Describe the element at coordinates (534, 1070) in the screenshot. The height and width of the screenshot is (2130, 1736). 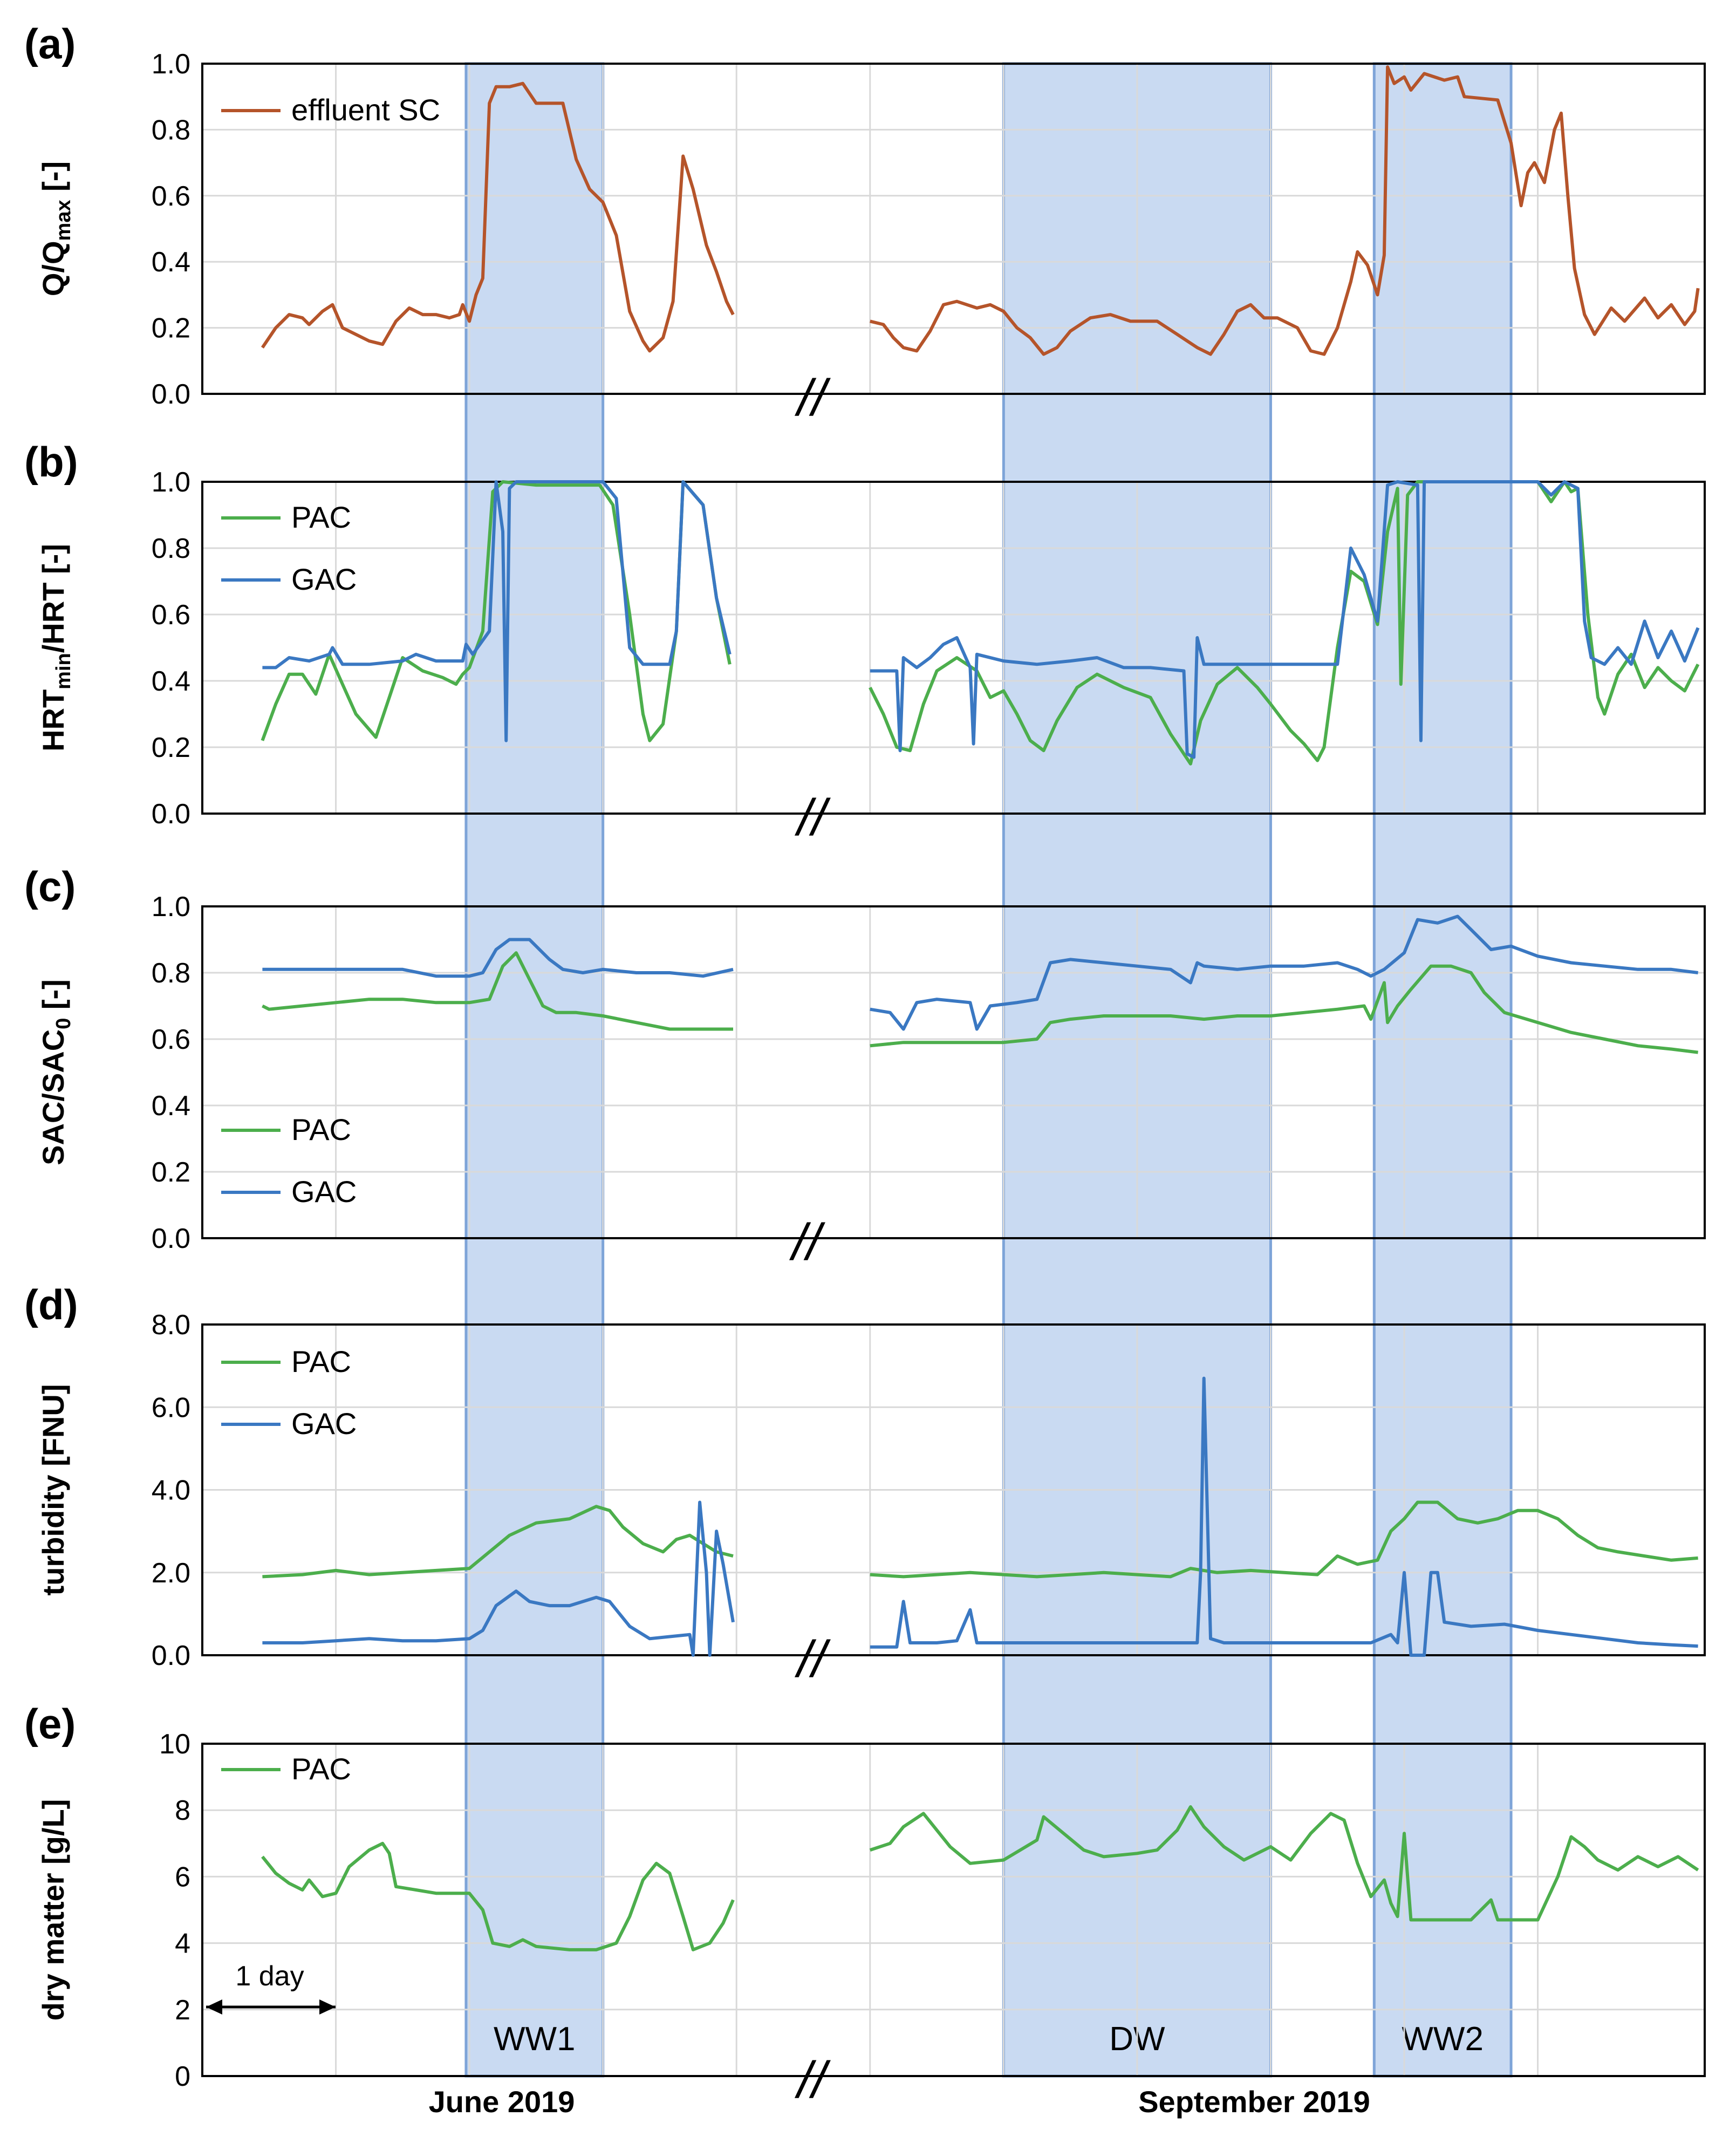
I see `period-band-ww1` at that location.